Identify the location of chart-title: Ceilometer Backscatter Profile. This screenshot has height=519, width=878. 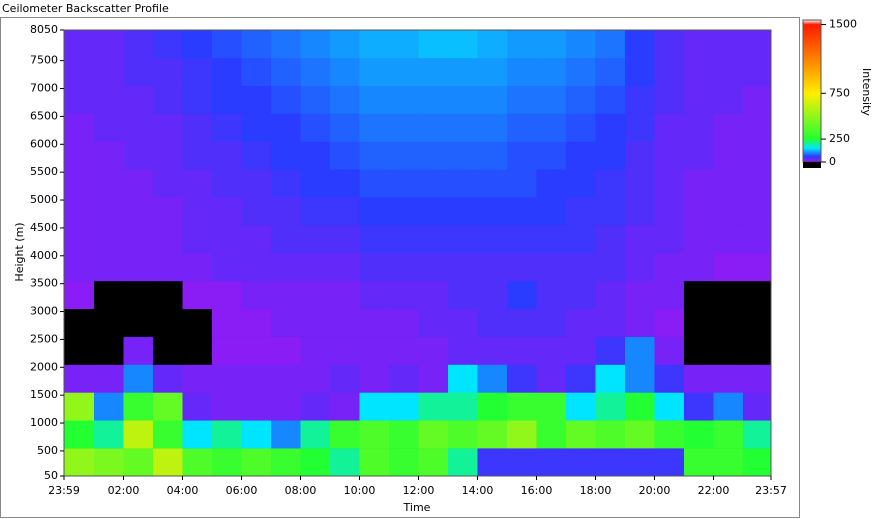
(85, 8).